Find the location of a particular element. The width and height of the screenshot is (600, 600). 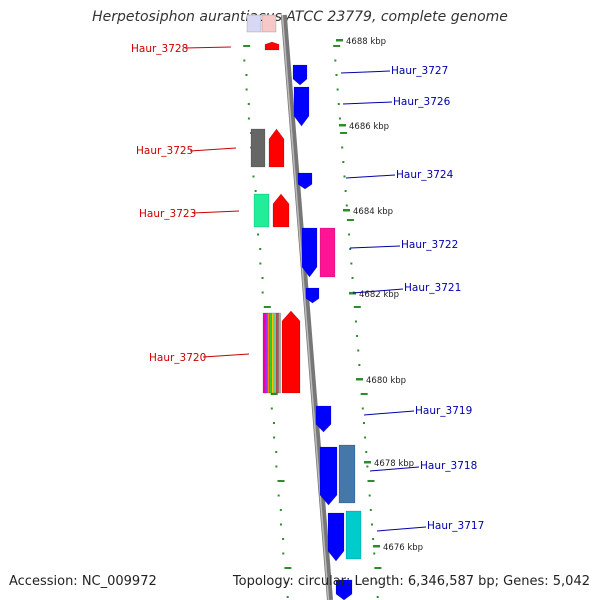

gene-block-steel is located at coordinates (347, 474).